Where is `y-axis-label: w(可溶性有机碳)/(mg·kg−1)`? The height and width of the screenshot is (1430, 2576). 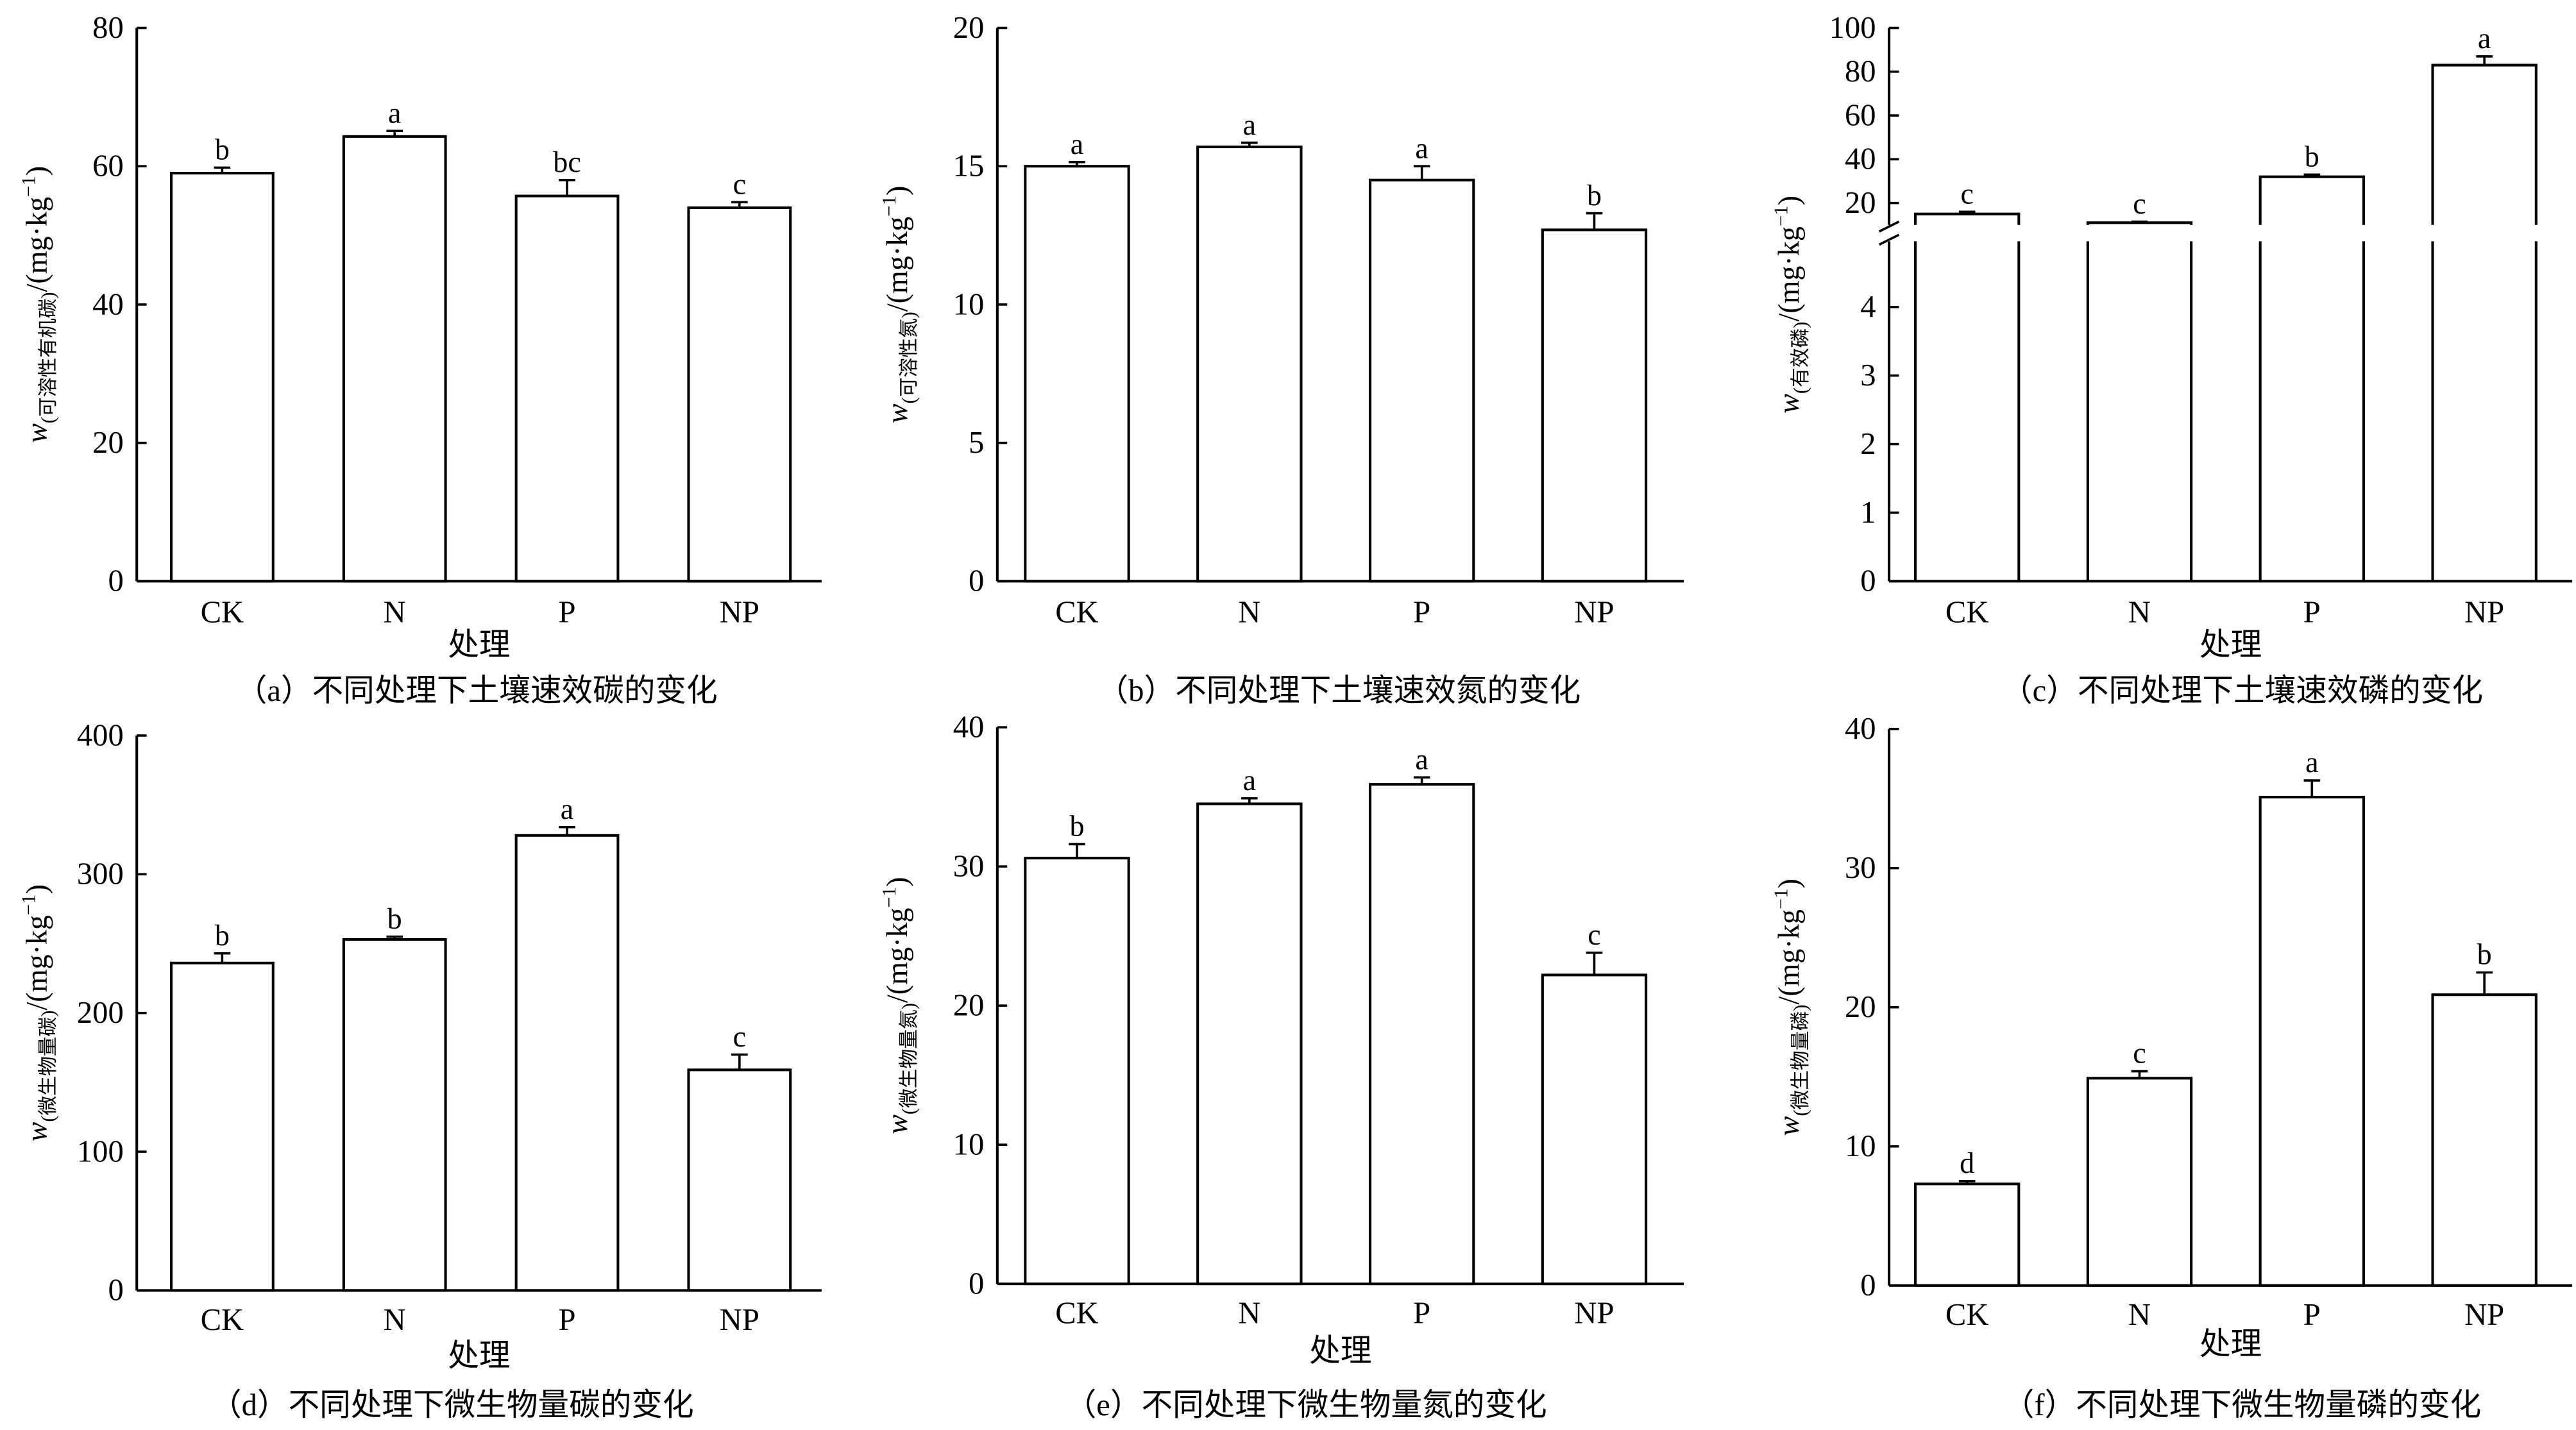 y-axis-label: w(可溶性有机碳)/(mg·kg−1) is located at coordinates (39, 304).